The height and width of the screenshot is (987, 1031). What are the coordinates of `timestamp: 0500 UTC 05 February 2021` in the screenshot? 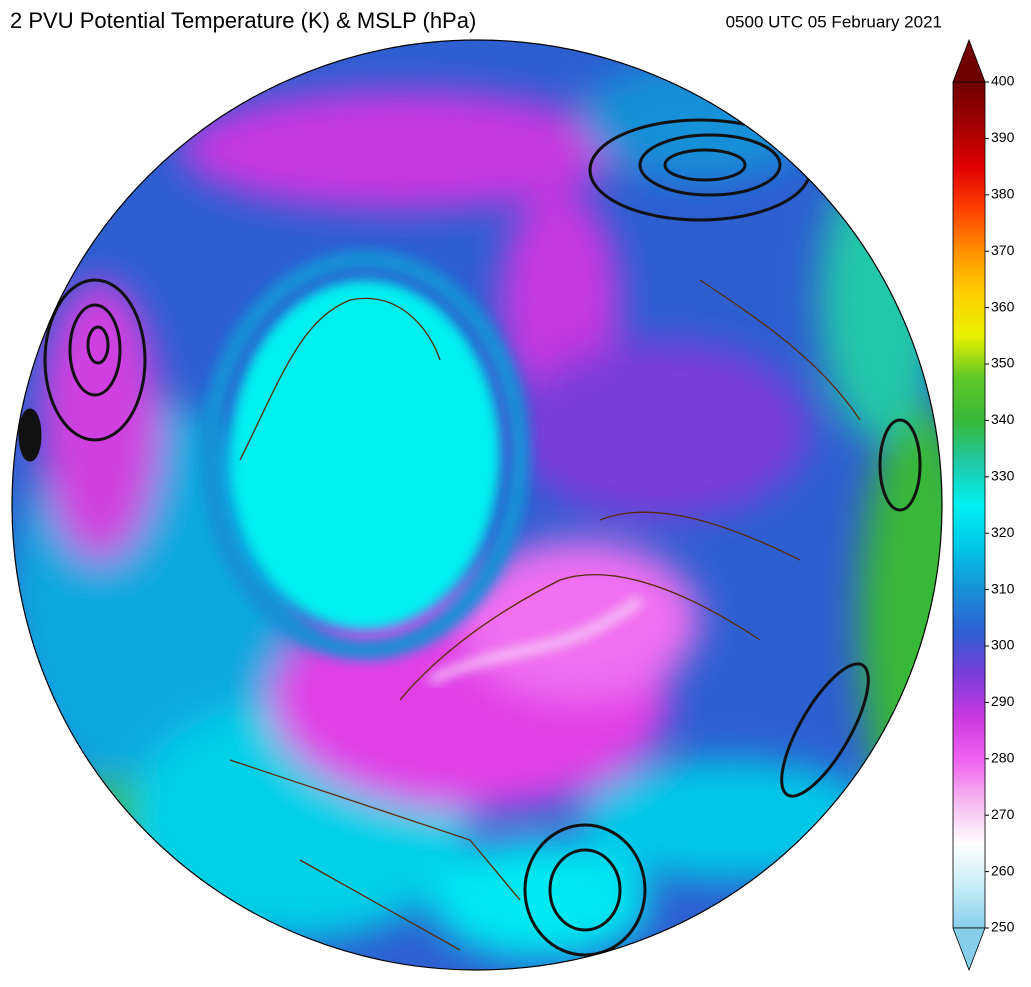 It's located at (834, 21).